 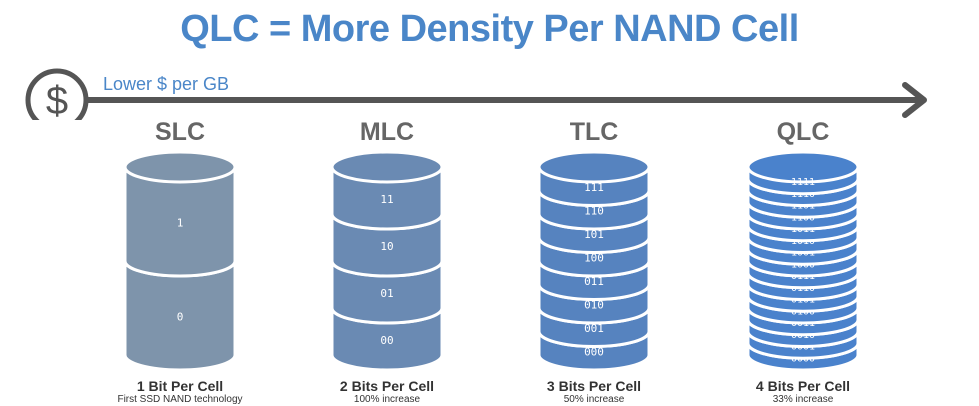 I want to click on cell-bits-label: 001, so click(x=594, y=328).